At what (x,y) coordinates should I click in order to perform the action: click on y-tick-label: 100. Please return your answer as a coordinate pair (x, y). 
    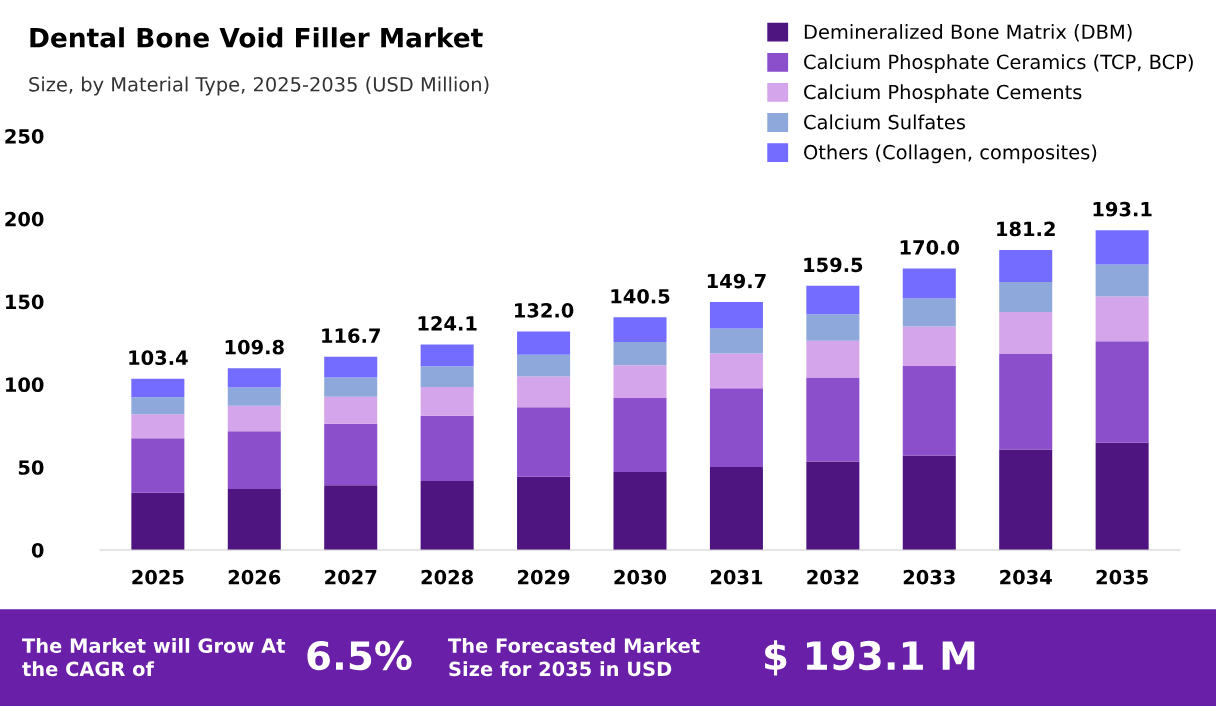
    Looking at the image, I should click on (25, 385).